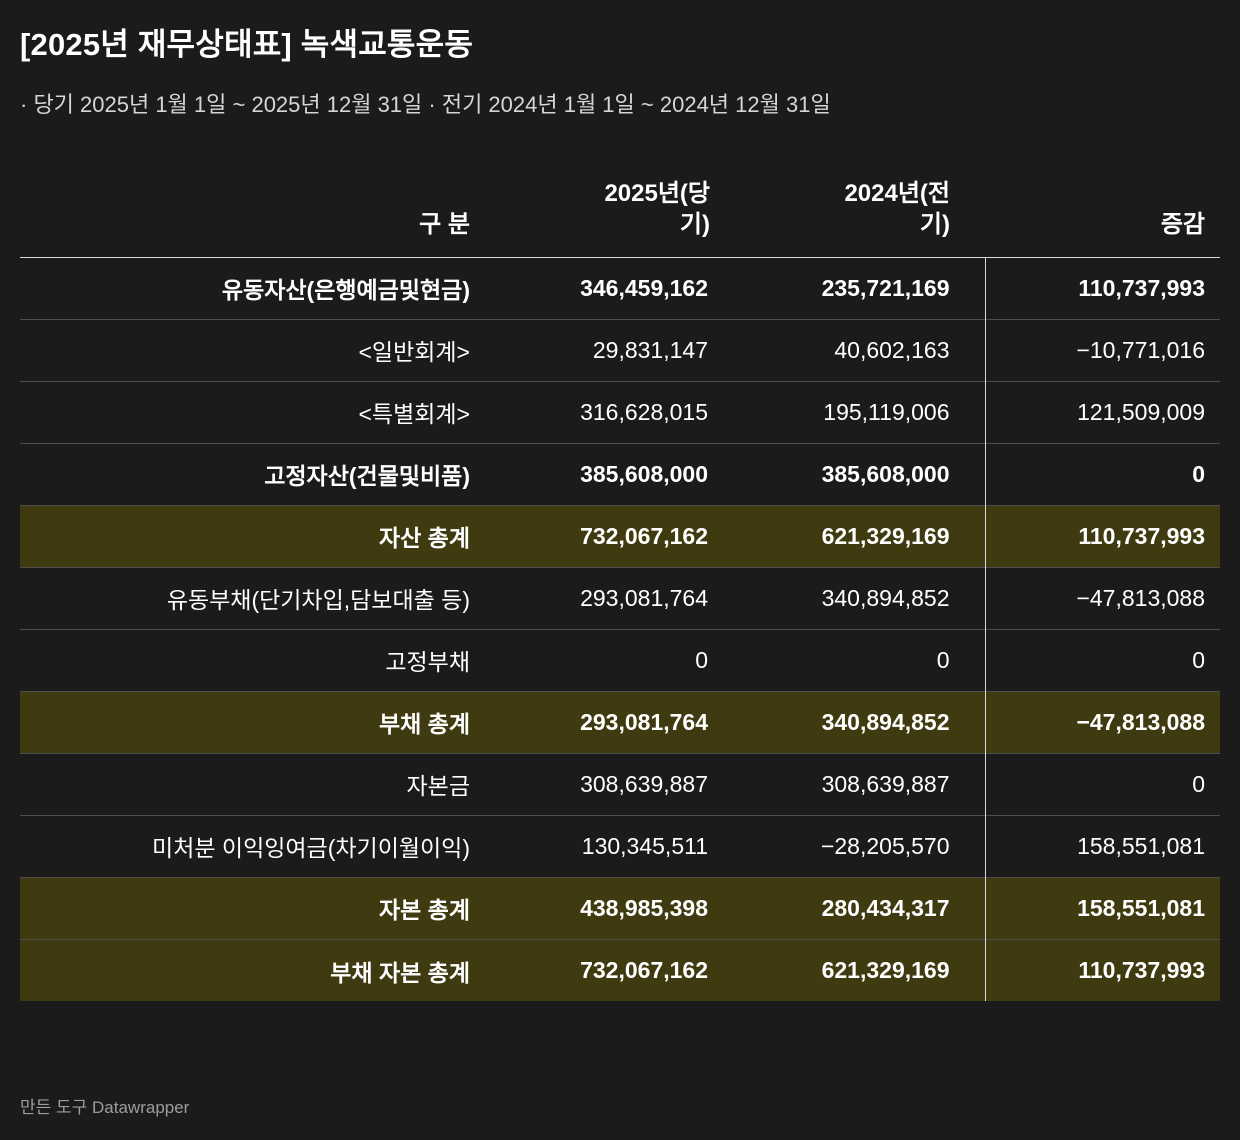  What do you see at coordinates (897, 209) in the screenshot?
I see `col-header-2024-label: 2024년(전기)` at bounding box center [897, 209].